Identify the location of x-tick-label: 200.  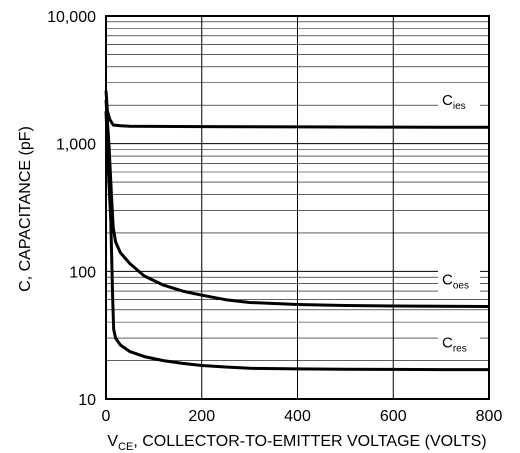
(201, 416).